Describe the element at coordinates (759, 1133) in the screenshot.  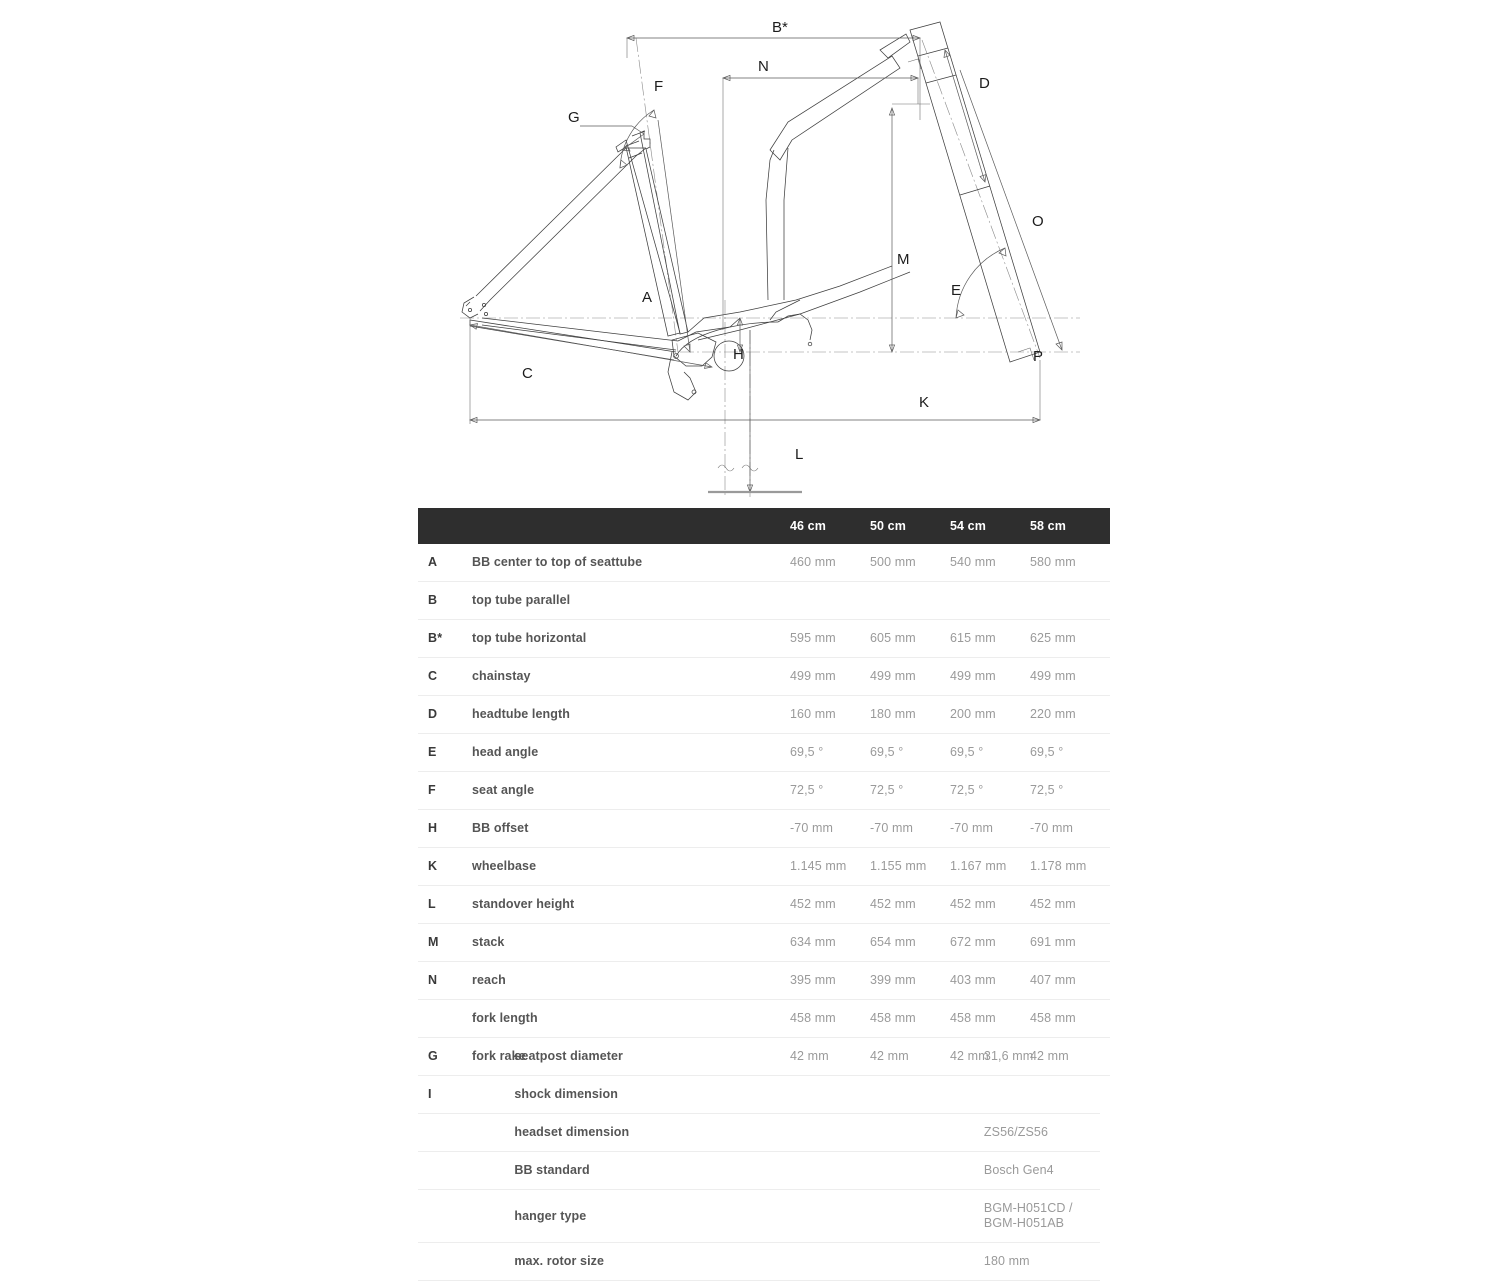
I see `table-row: headset dimension ZS56/ZS56` at that location.